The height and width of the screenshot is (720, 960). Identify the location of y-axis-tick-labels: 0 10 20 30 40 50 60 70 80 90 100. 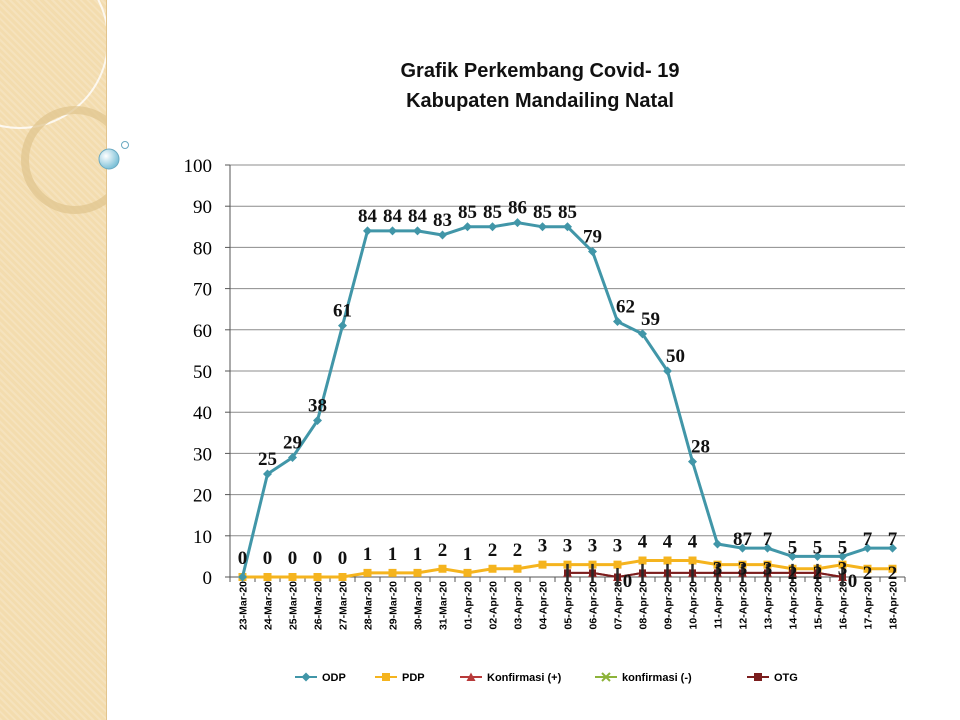
(198, 372).